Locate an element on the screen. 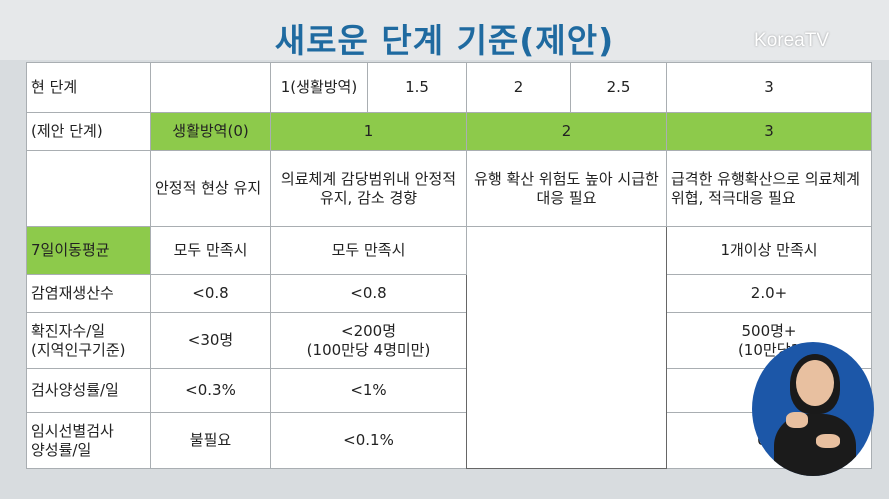 This screenshot has width=889, height=499. proposed-level-2: 2 is located at coordinates (566, 131).